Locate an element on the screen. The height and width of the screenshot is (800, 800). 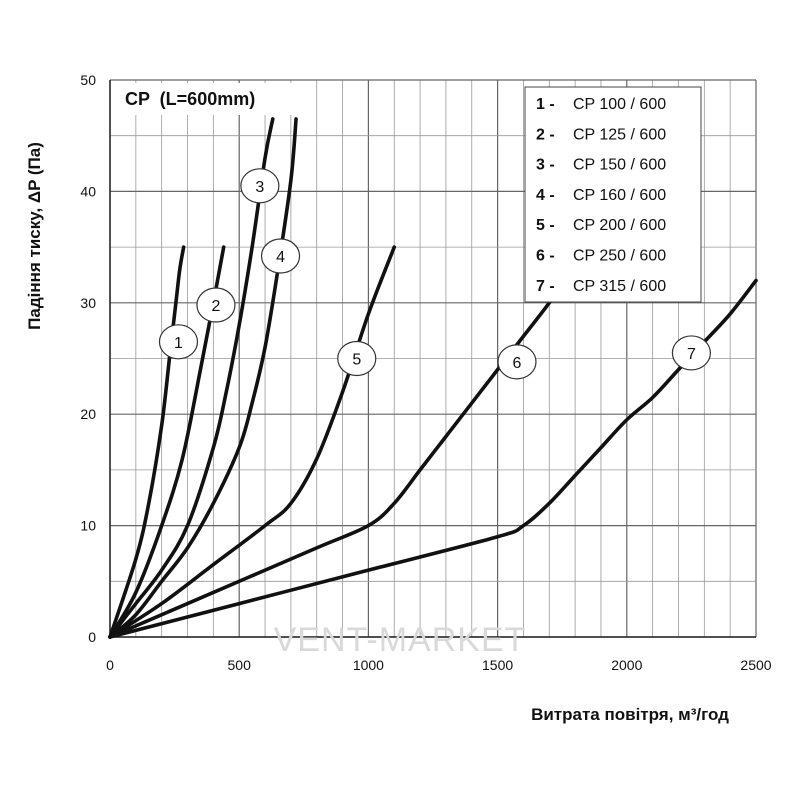
y-tick-label: 10 is located at coordinates (88, 526).